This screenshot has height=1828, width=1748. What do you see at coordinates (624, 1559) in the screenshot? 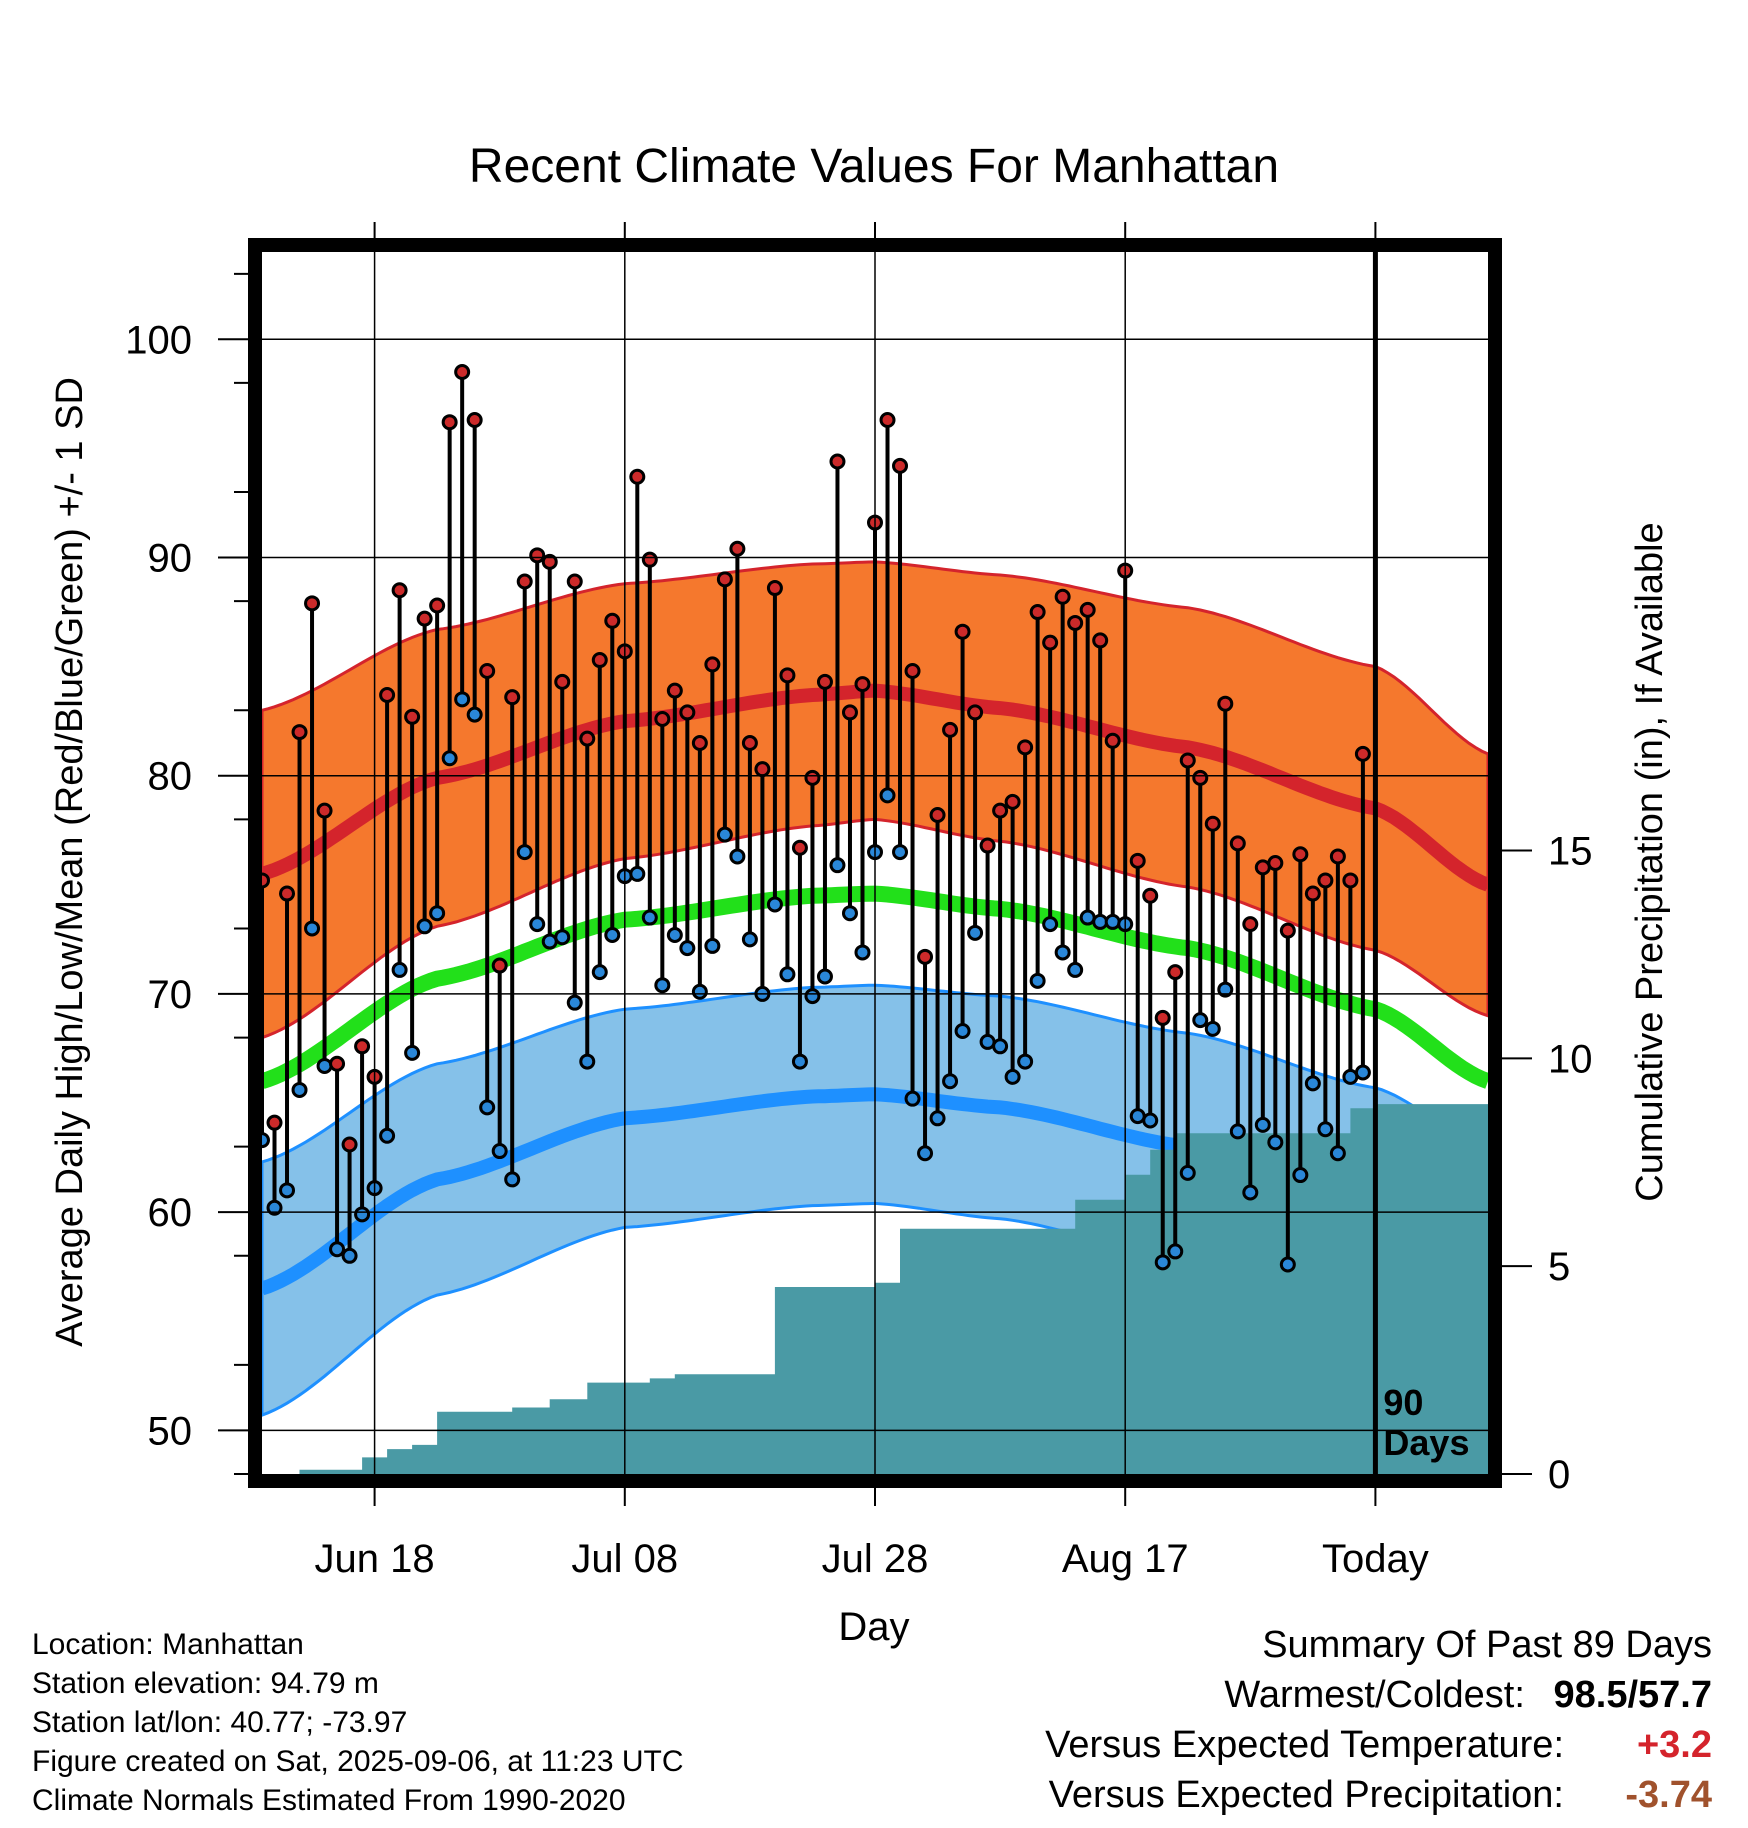
I see `x-tick-label: Jul 08` at bounding box center [624, 1559].